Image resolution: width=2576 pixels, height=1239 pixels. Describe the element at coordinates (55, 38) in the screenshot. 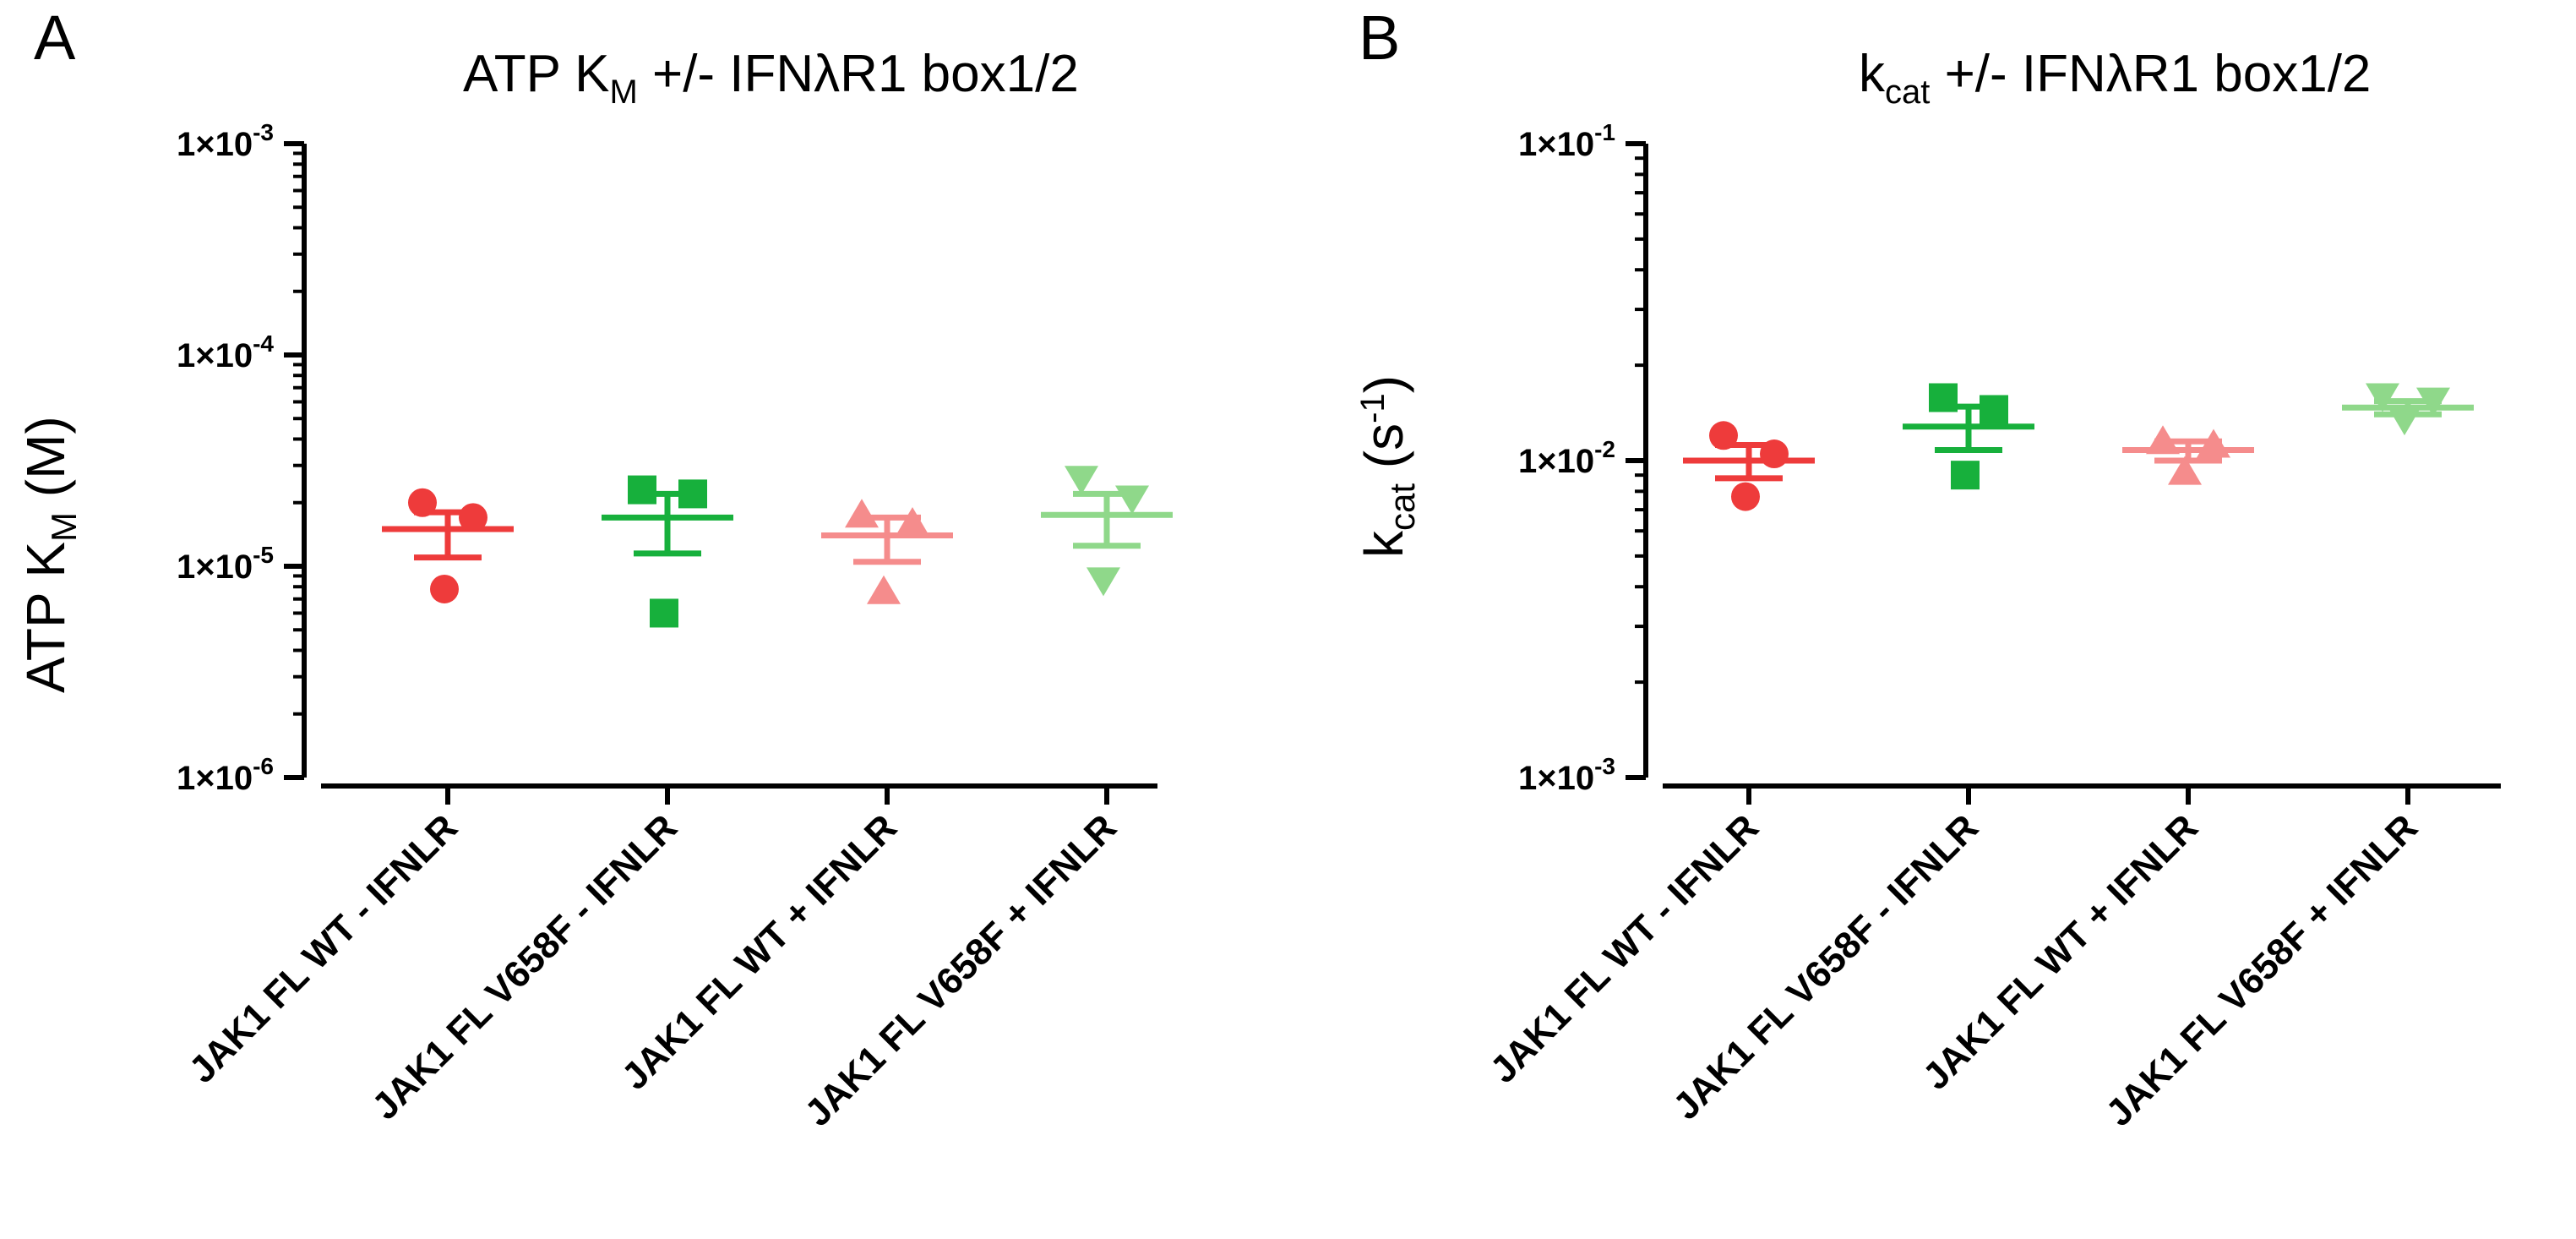

I see `panel-a-letter: A` at that location.